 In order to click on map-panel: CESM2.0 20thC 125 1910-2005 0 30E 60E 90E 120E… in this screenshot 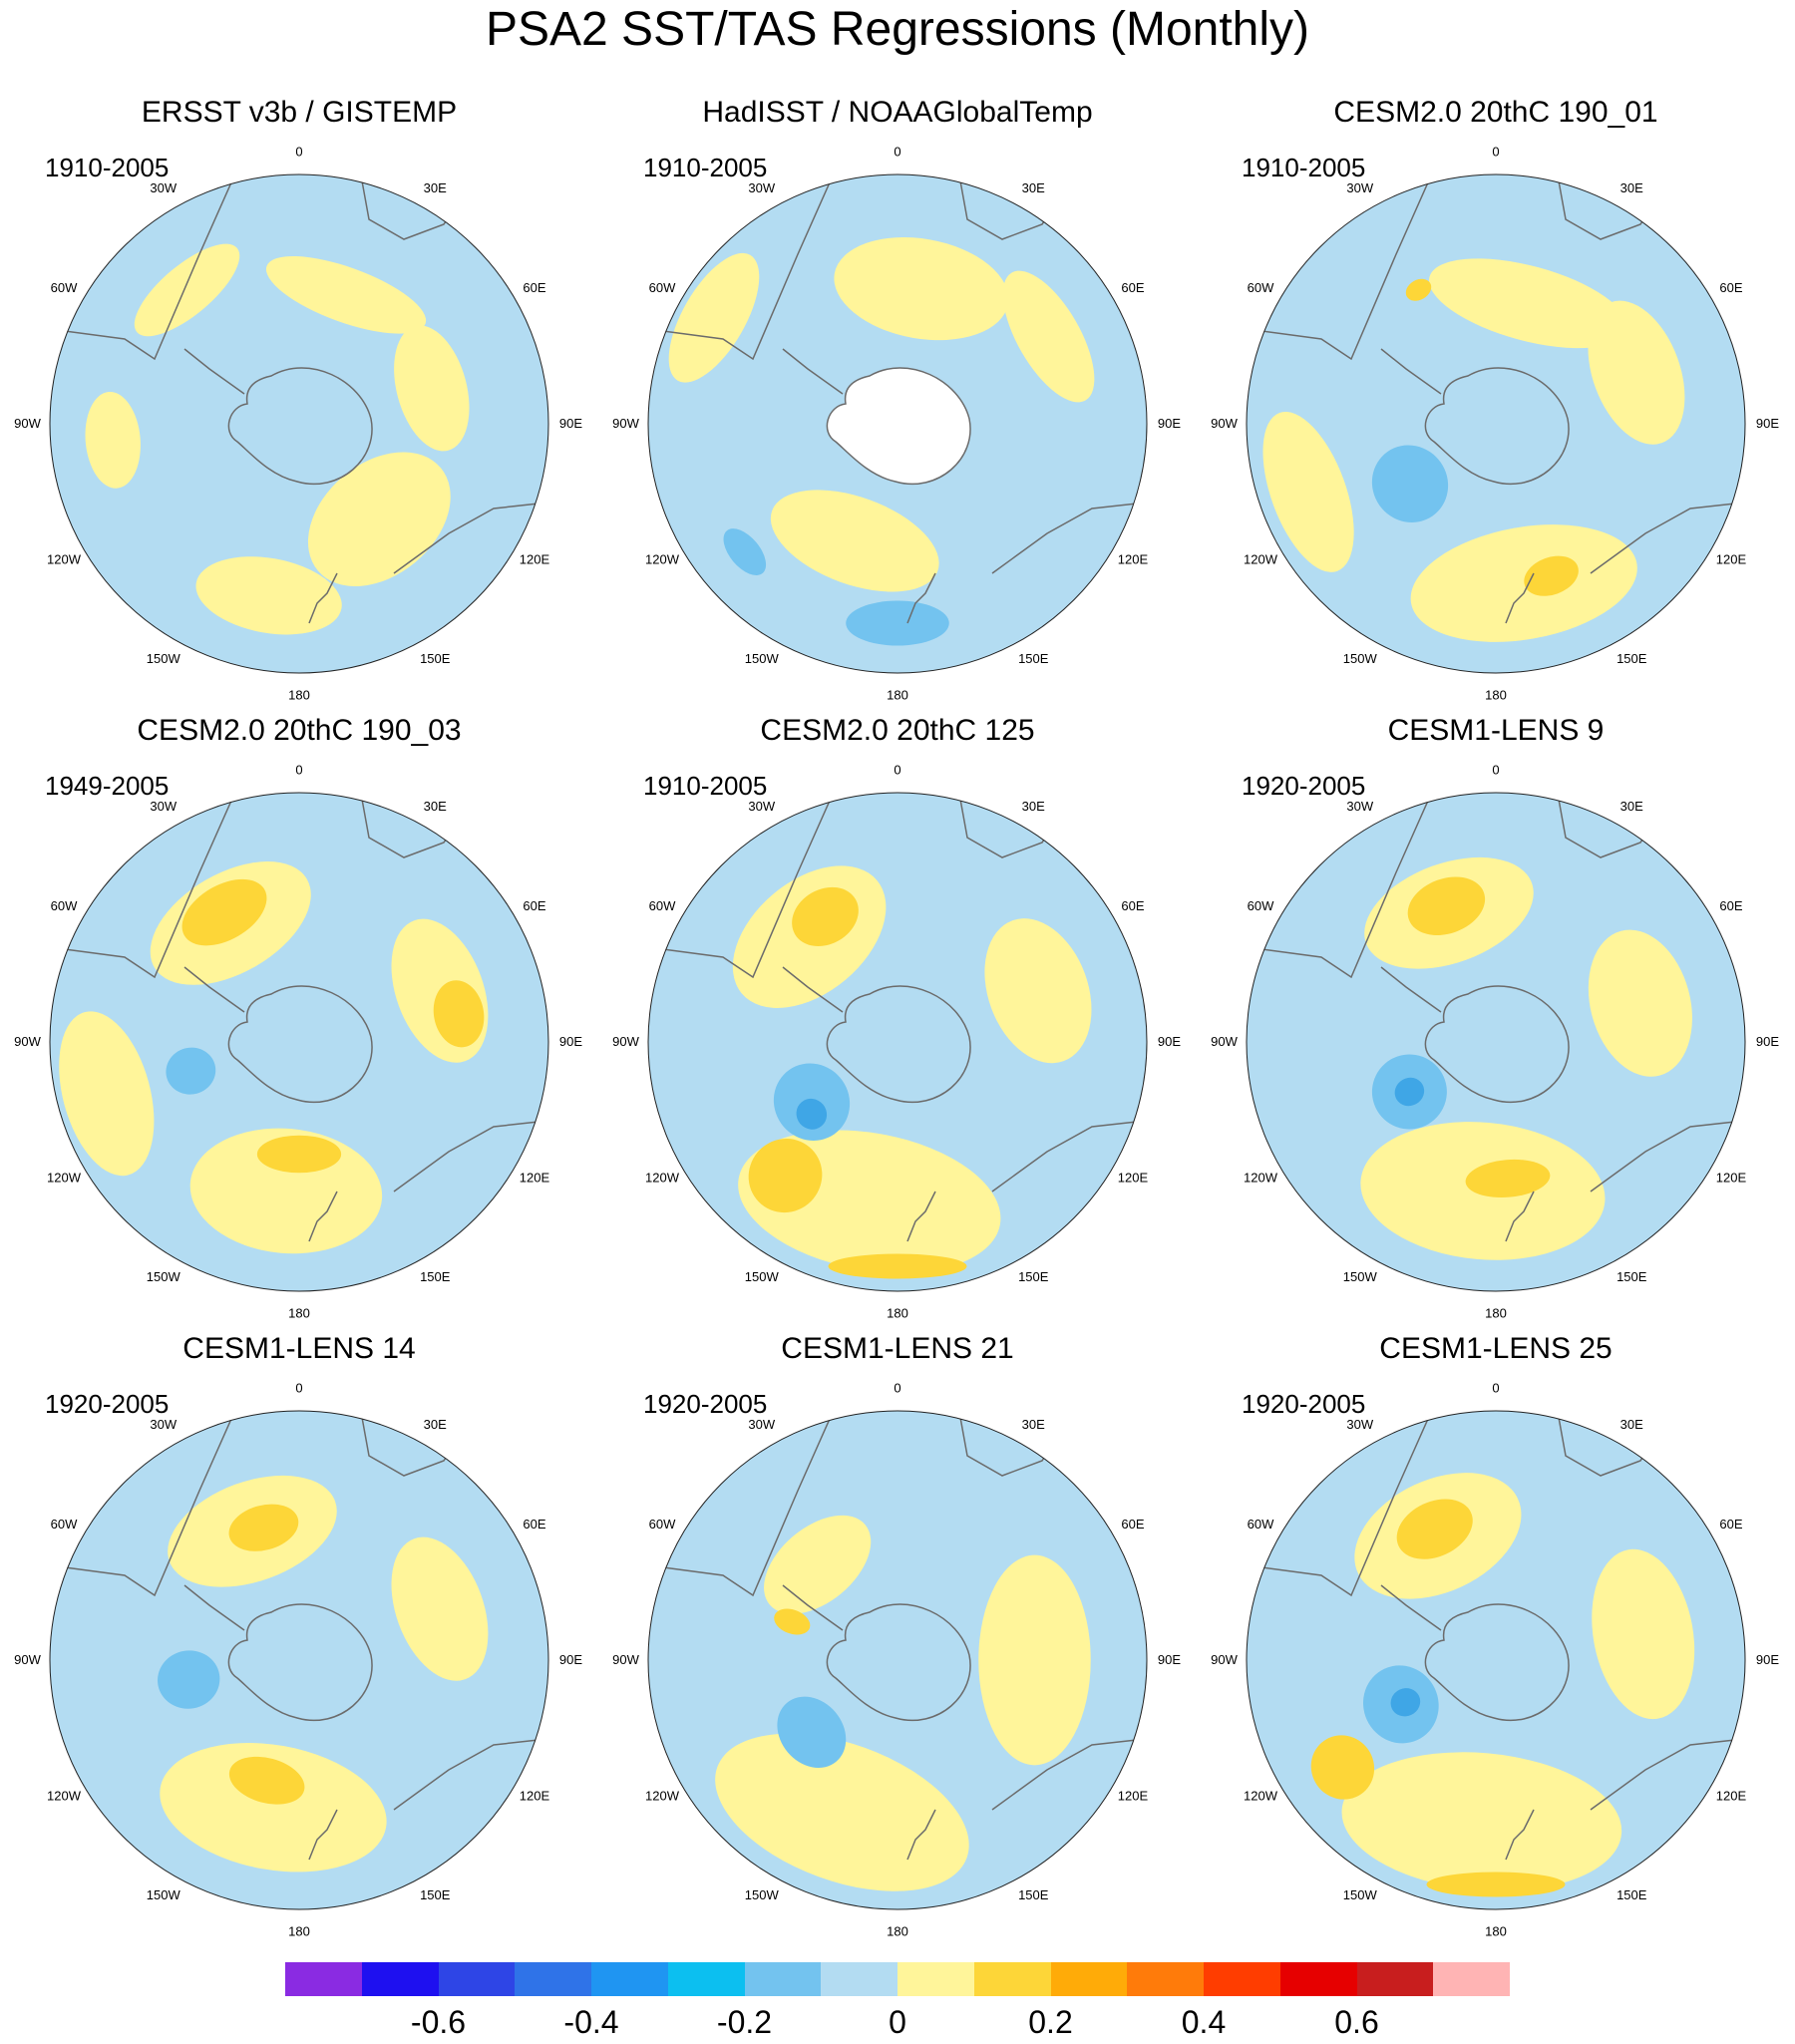, I will do `click(897, 1022)`.